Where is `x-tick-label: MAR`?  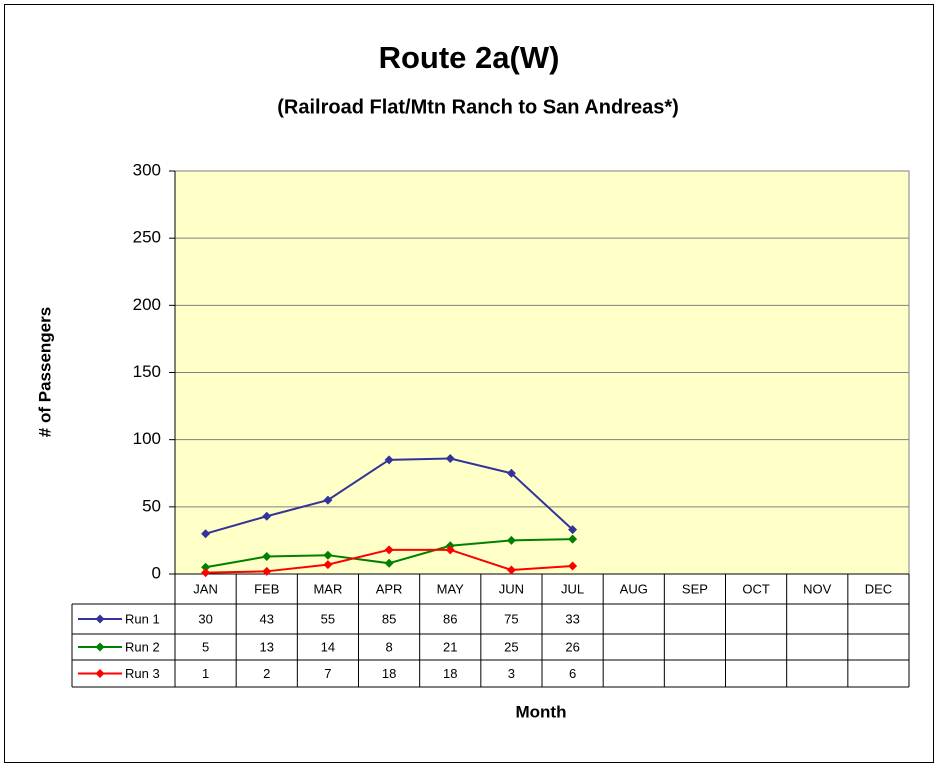 x-tick-label: MAR is located at coordinates (327, 588).